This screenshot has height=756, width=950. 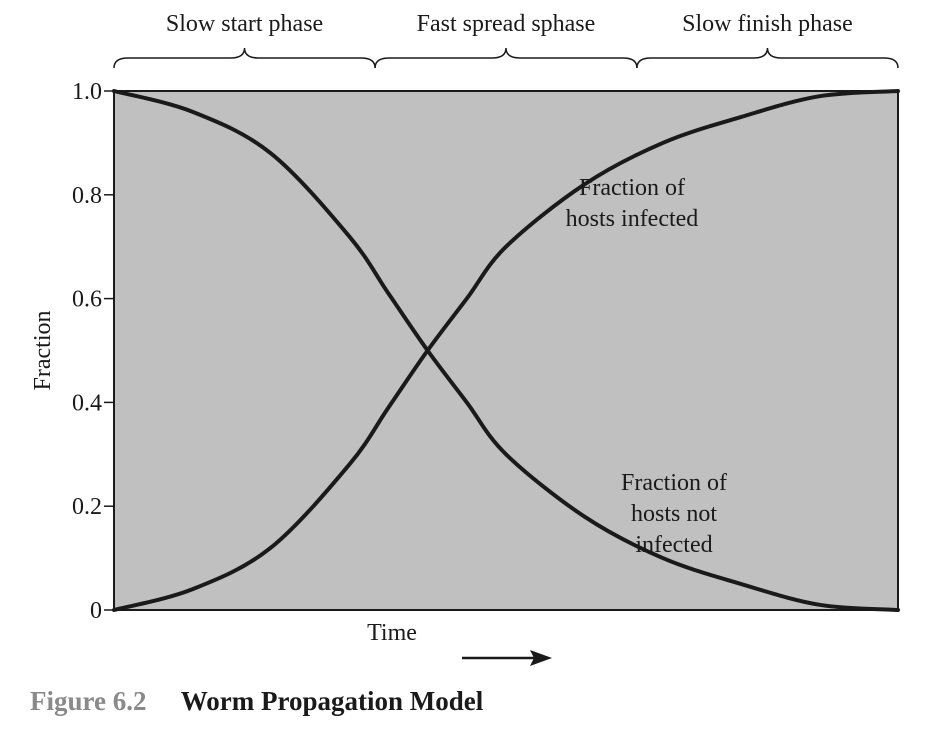 I want to click on y-tick-label: 0.6, so click(x=87, y=300).